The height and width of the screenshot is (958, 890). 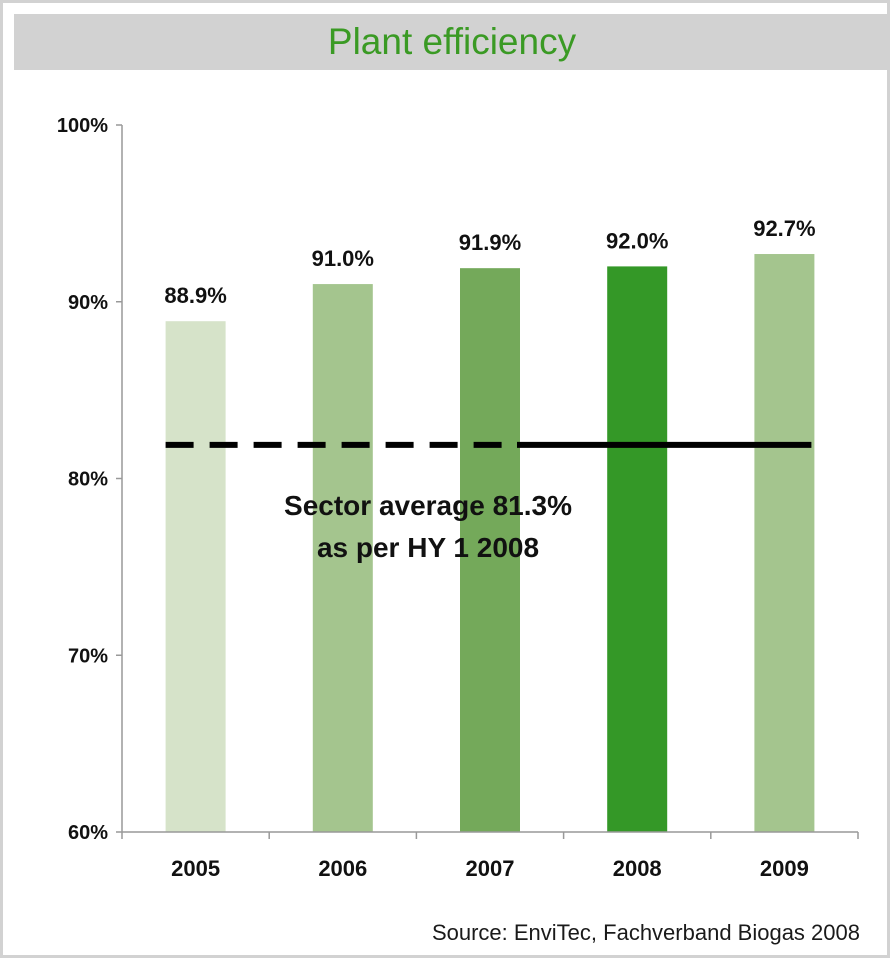 I want to click on data-label: 88.9%, so click(x=195, y=295).